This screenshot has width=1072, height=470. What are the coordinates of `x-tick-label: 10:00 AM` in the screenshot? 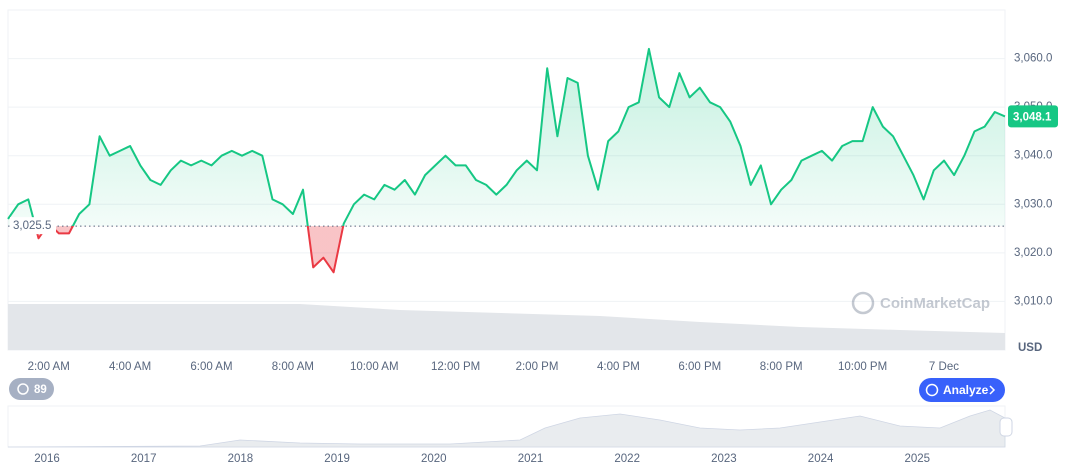 It's located at (374, 367).